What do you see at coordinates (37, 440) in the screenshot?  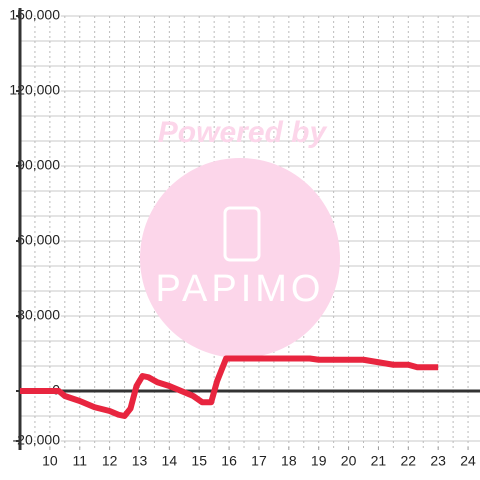 I see `y-tick-label: -20,000` at bounding box center [37, 440].